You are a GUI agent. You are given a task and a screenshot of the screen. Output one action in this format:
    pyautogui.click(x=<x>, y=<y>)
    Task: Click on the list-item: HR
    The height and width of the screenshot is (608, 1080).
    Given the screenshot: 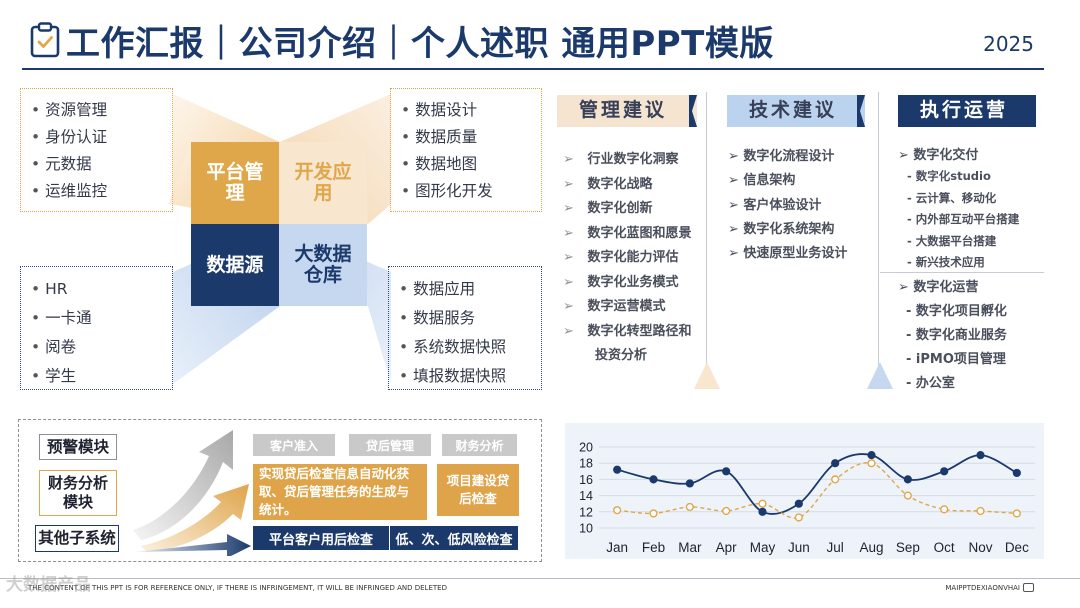 What is the action you would take?
    pyautogui.click(x=98, y=289)
    